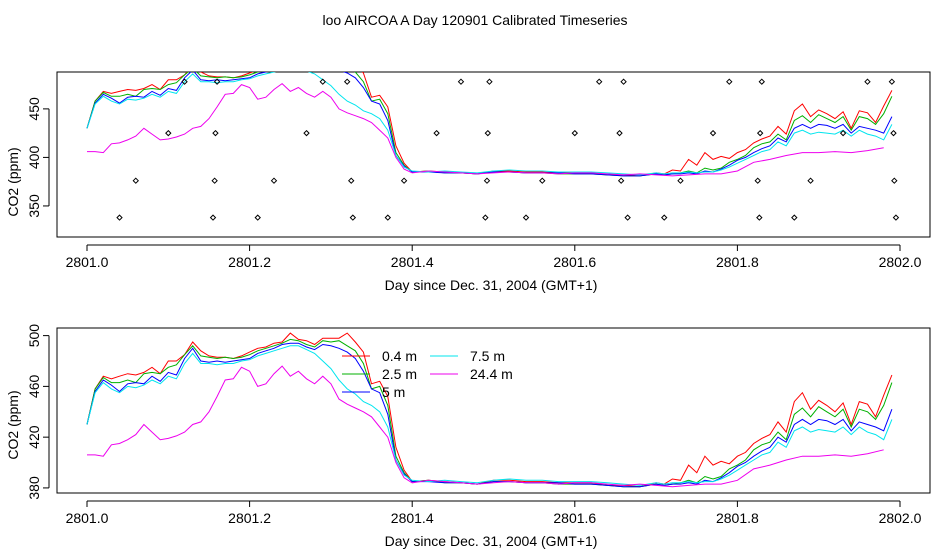  What do you see at coordinates (427, 374) in the screenshot?
I see `legend: 0.4 m 2.5 m 5 m 7.5 m 24.4 m` at bounding box center [427, 374].